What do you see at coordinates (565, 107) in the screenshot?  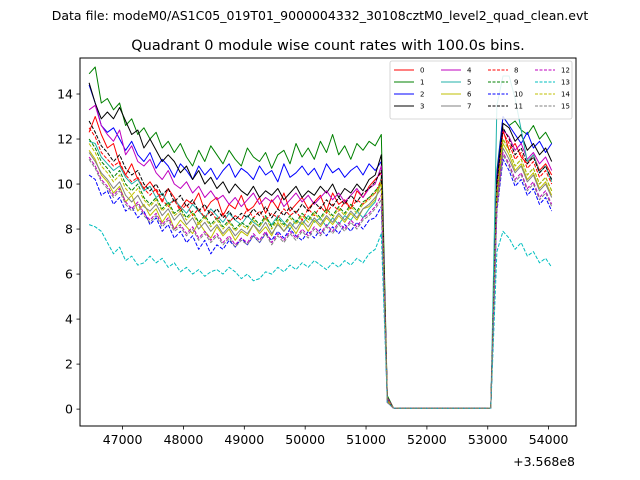 I see `legend-label-15: 15` at bounding box center [565, 107].